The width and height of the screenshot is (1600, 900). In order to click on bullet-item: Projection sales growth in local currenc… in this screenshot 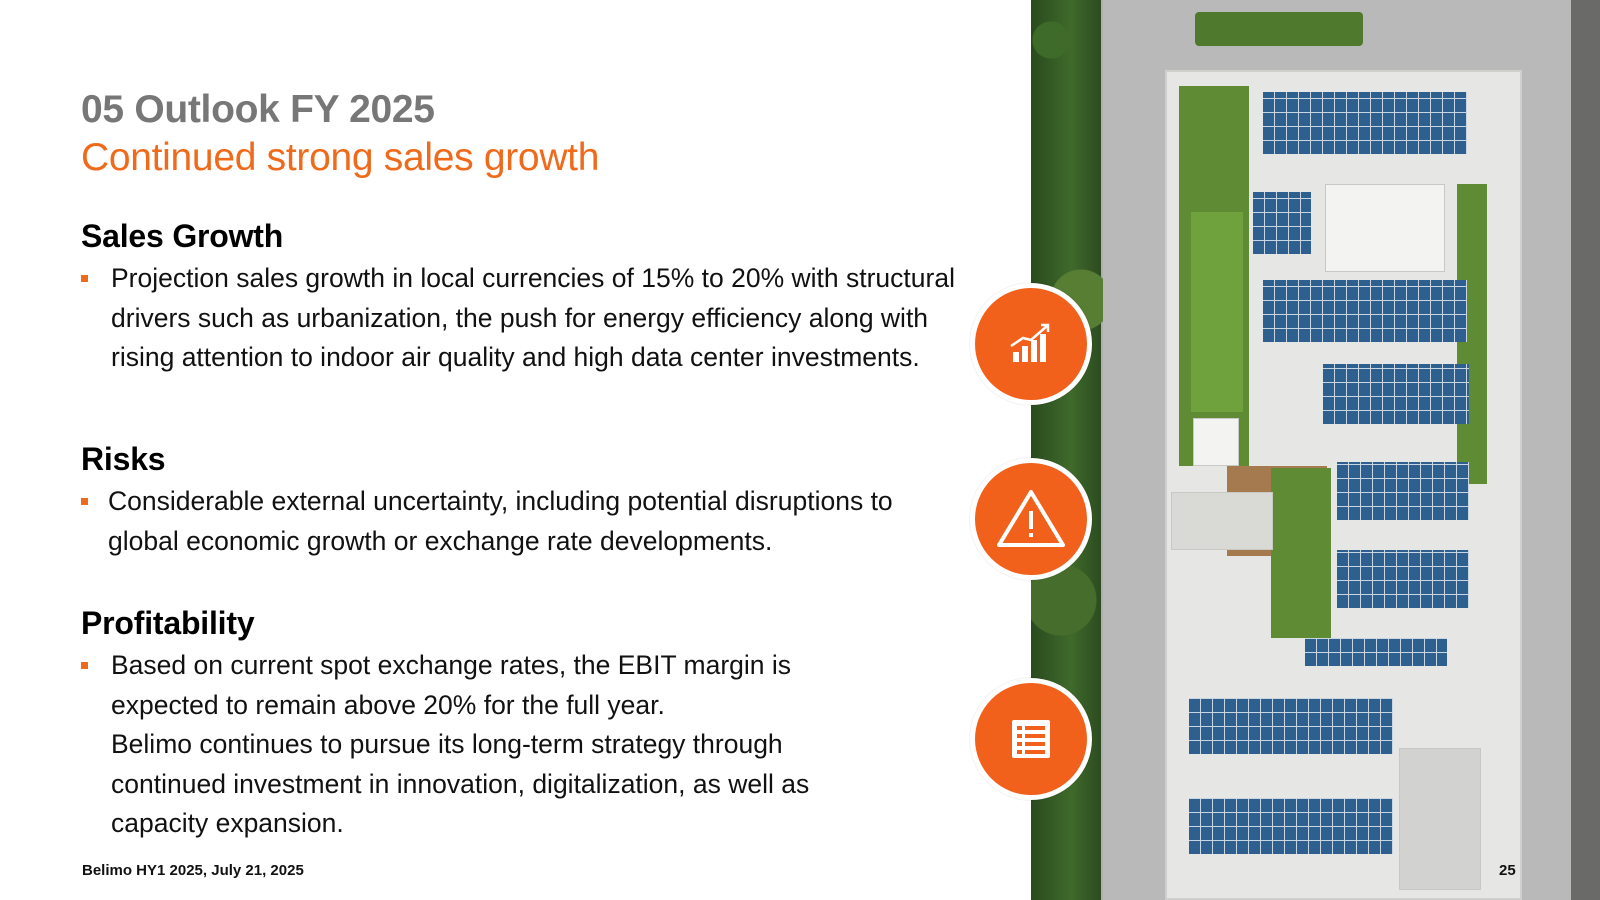, I will do `click(521, 318)`.